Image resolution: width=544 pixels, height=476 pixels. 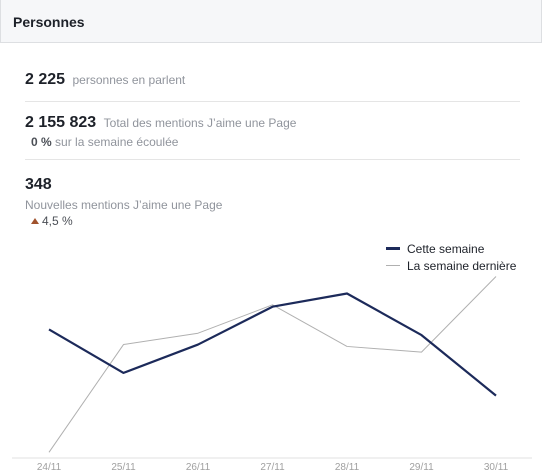 I want to click on legend-swatch-last-week, so click(x=393, y=265).